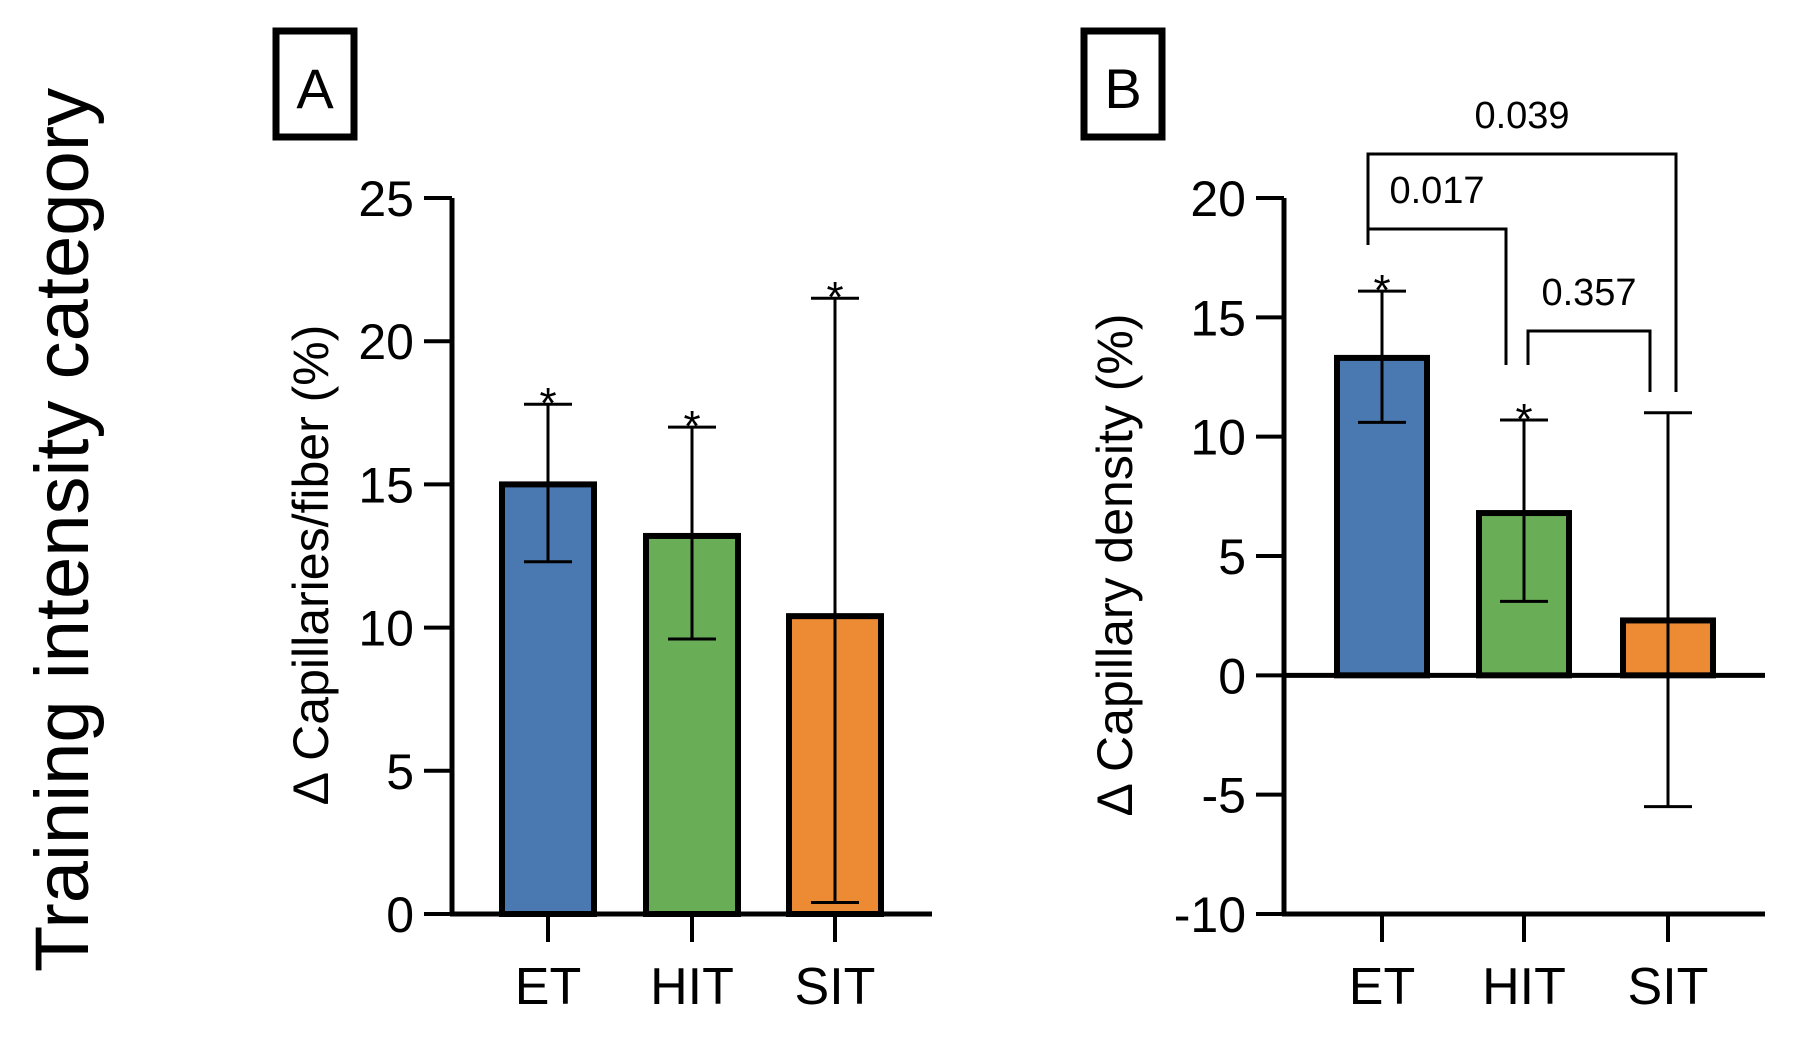  I want to click on panel-b-y-tick-label: 15, so click(1218, 318).